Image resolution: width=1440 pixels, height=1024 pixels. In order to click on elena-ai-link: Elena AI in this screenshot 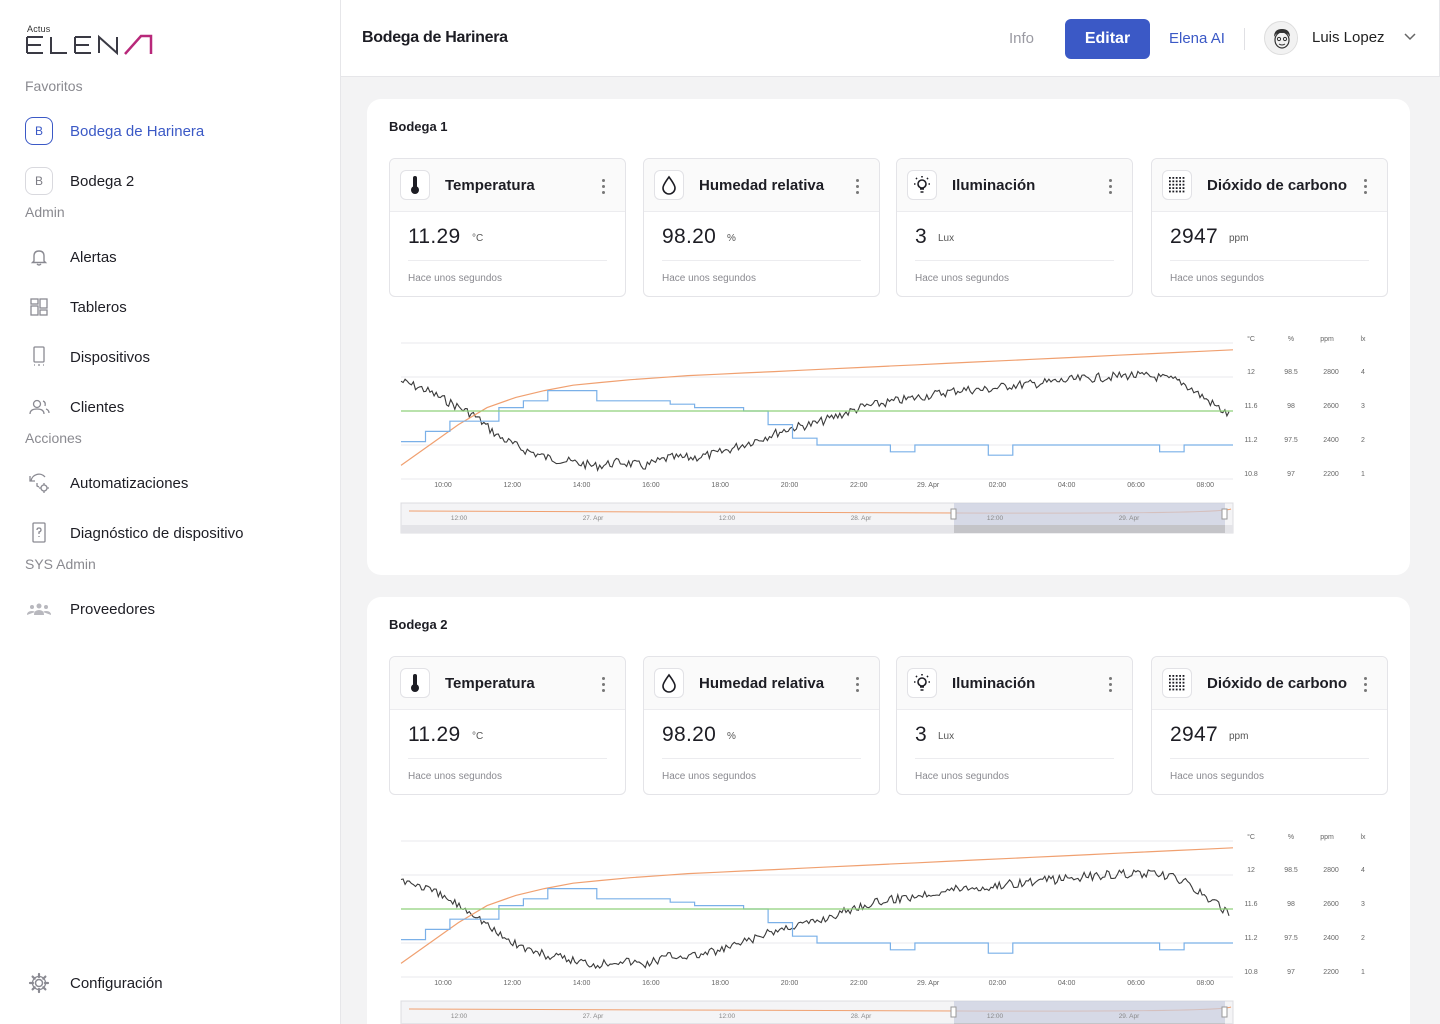, I will do `click(1197, 38)`.